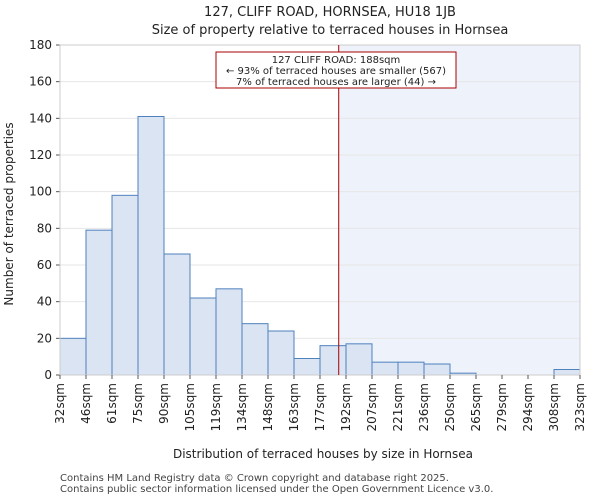 This screenshot has width=600, height=500. I want to click on x-tick-label: 46sqm, so click(86, 403).